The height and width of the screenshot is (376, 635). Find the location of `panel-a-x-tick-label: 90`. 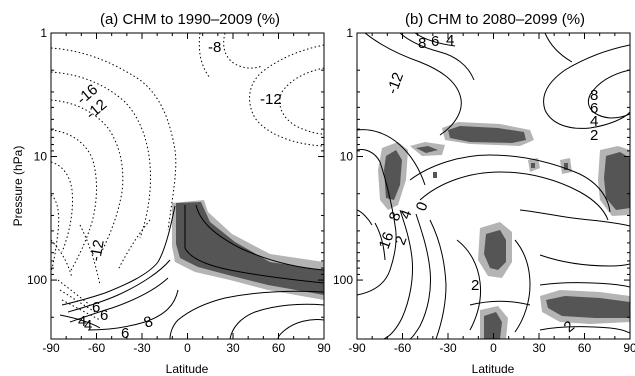

panel-a-x-tick-label: 90 is located at coordinates (324, 348).